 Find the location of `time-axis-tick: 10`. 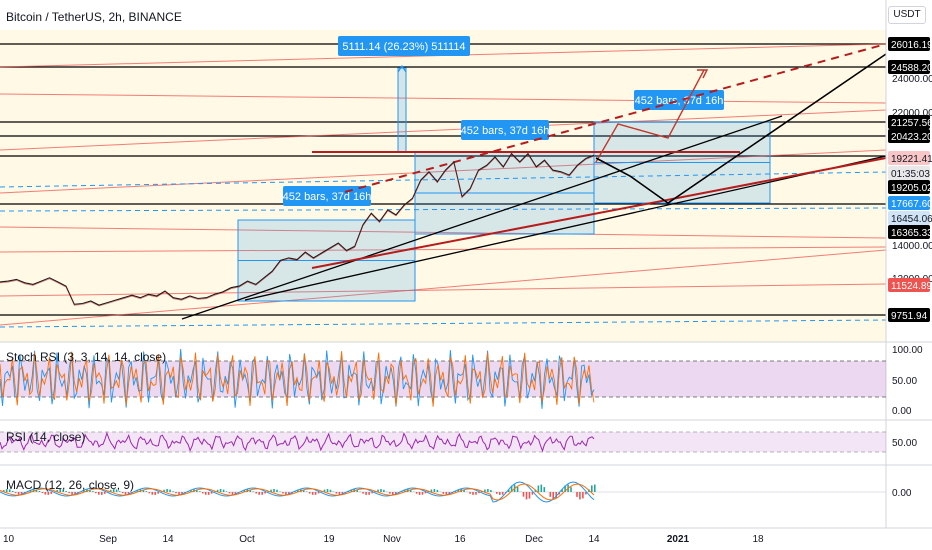

time-axis-tick: 10 is located at coordinates (9, 539).